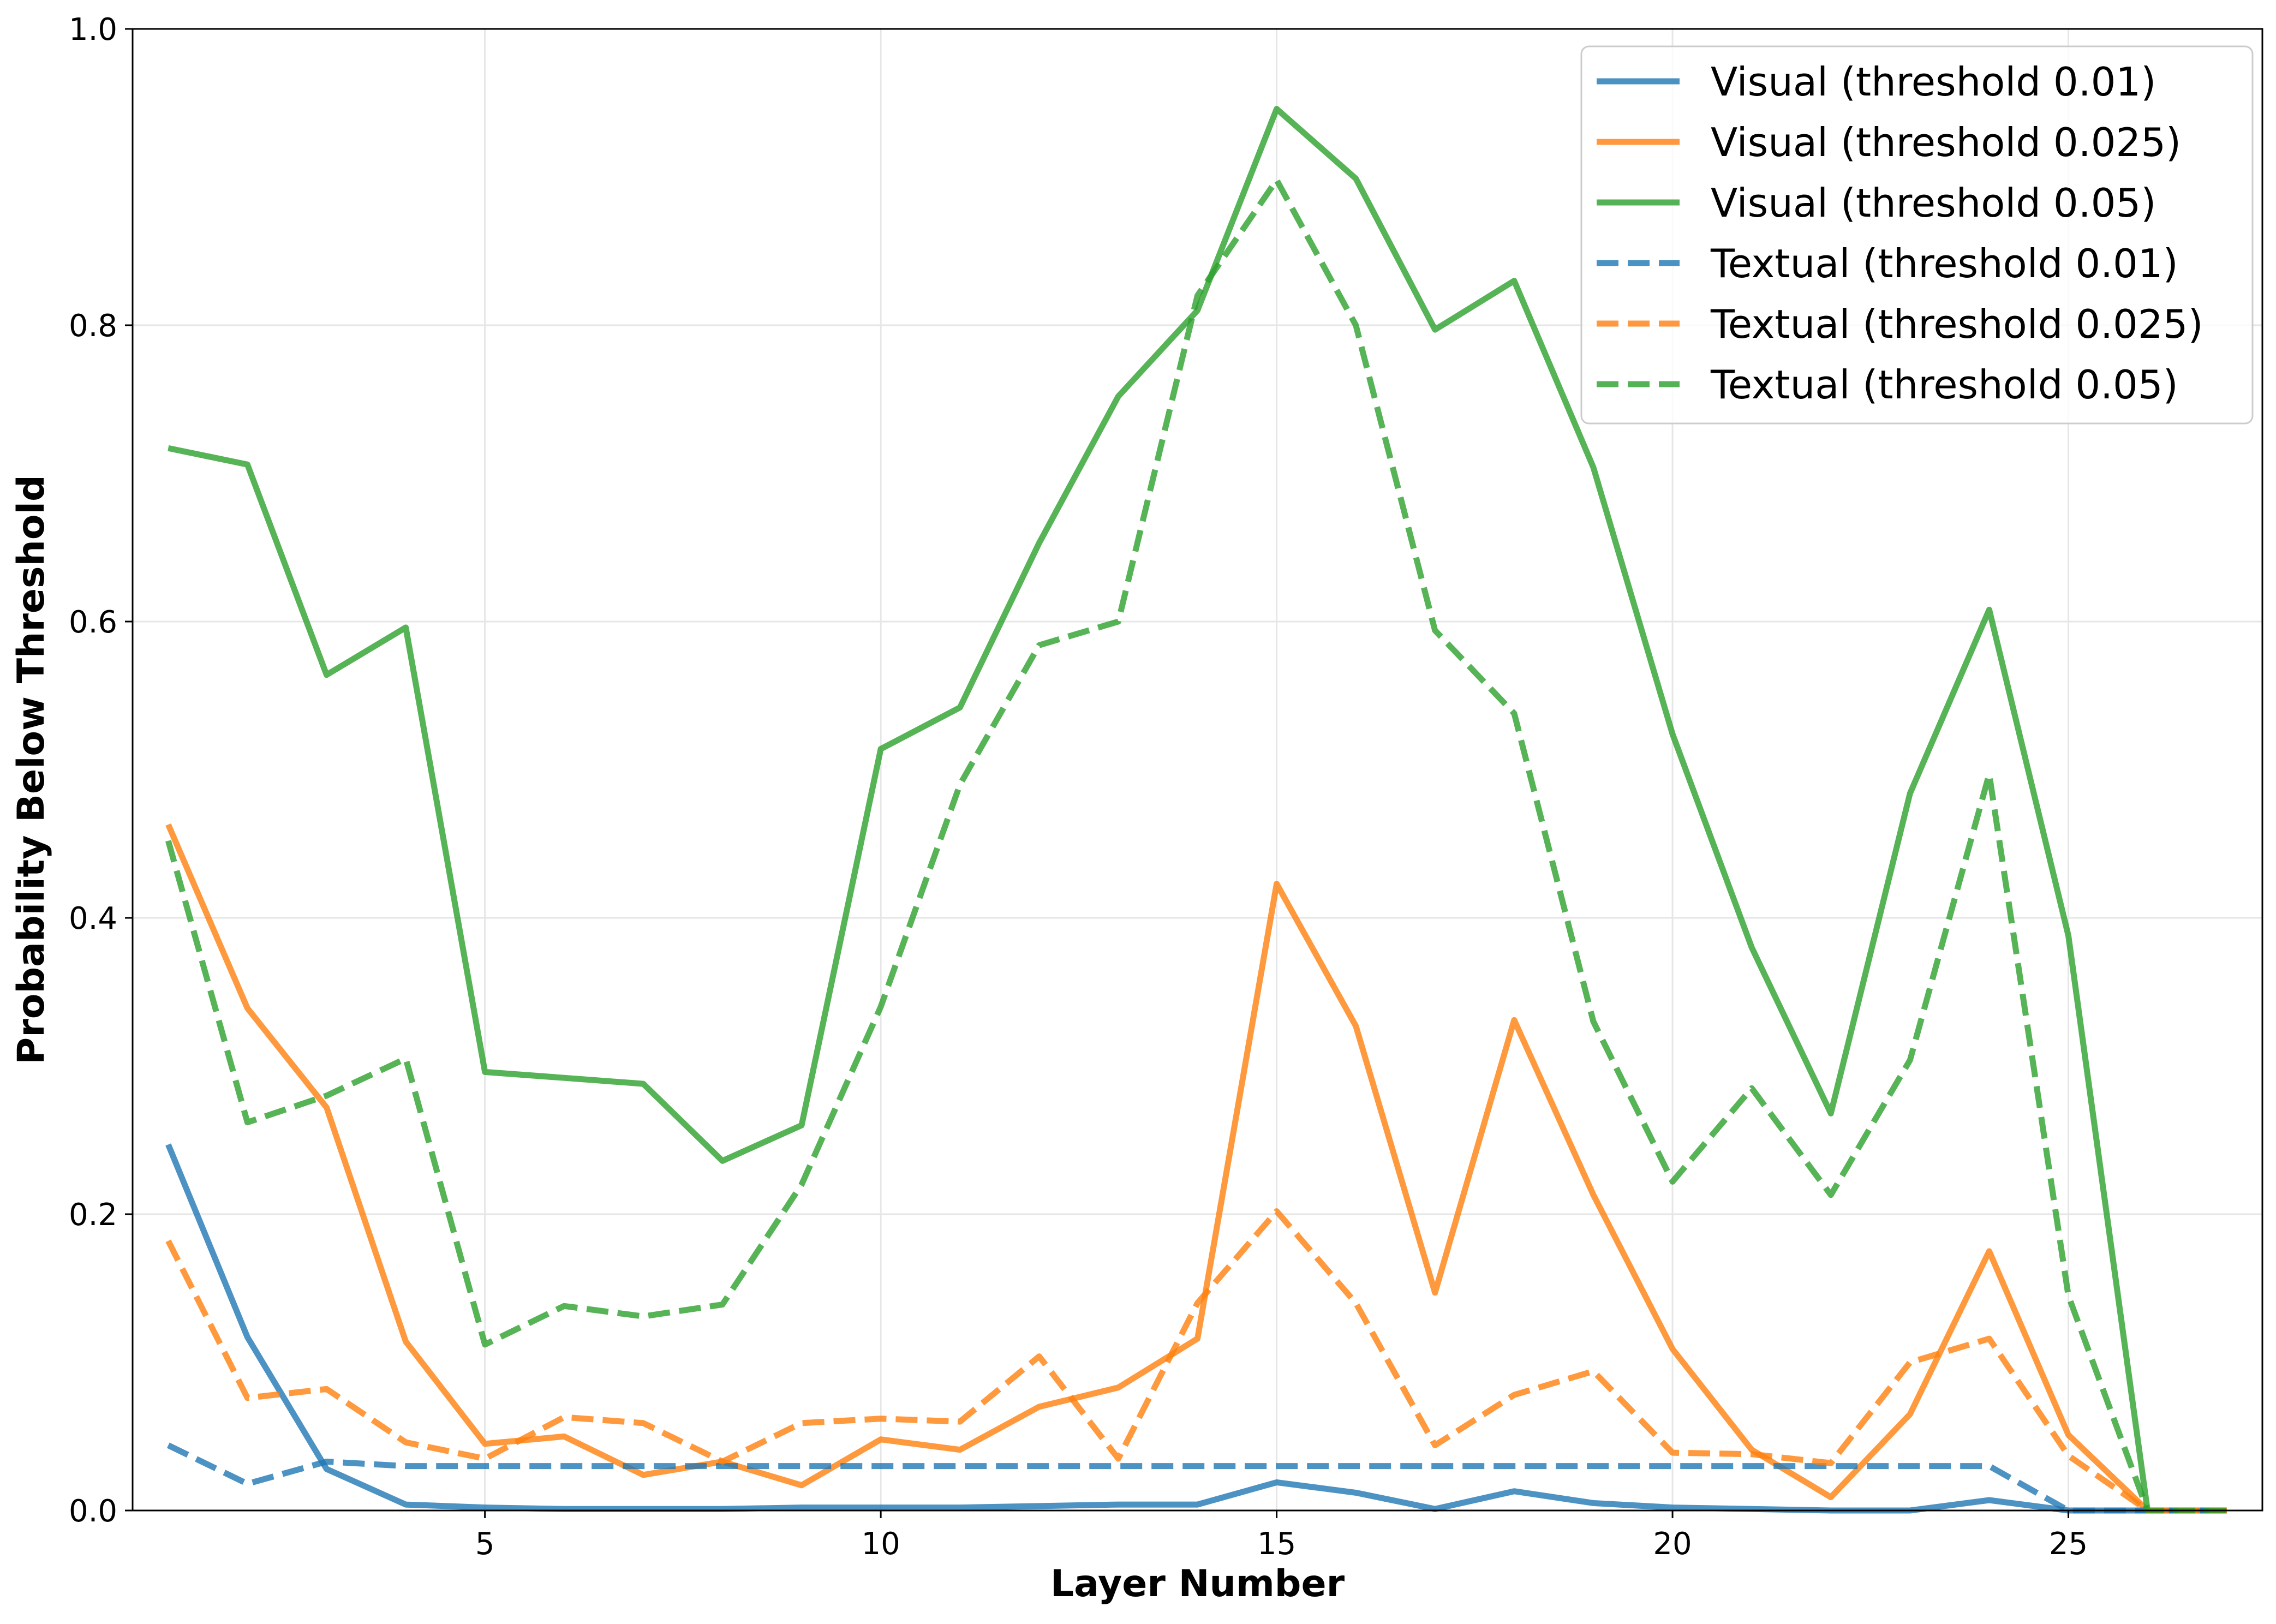  What do you see at coordinates (1276, 1544) in the screenshot?
I see `x-tick-label: 15` at bounding box center [1276, 1544].